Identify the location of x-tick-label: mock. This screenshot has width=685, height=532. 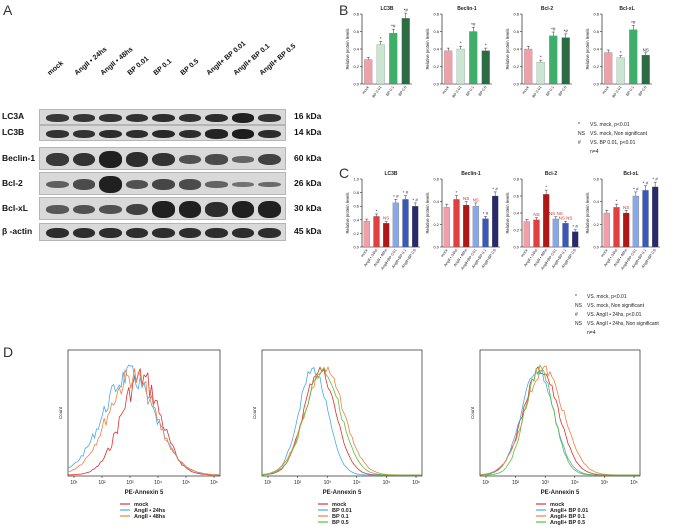
(444, 253).